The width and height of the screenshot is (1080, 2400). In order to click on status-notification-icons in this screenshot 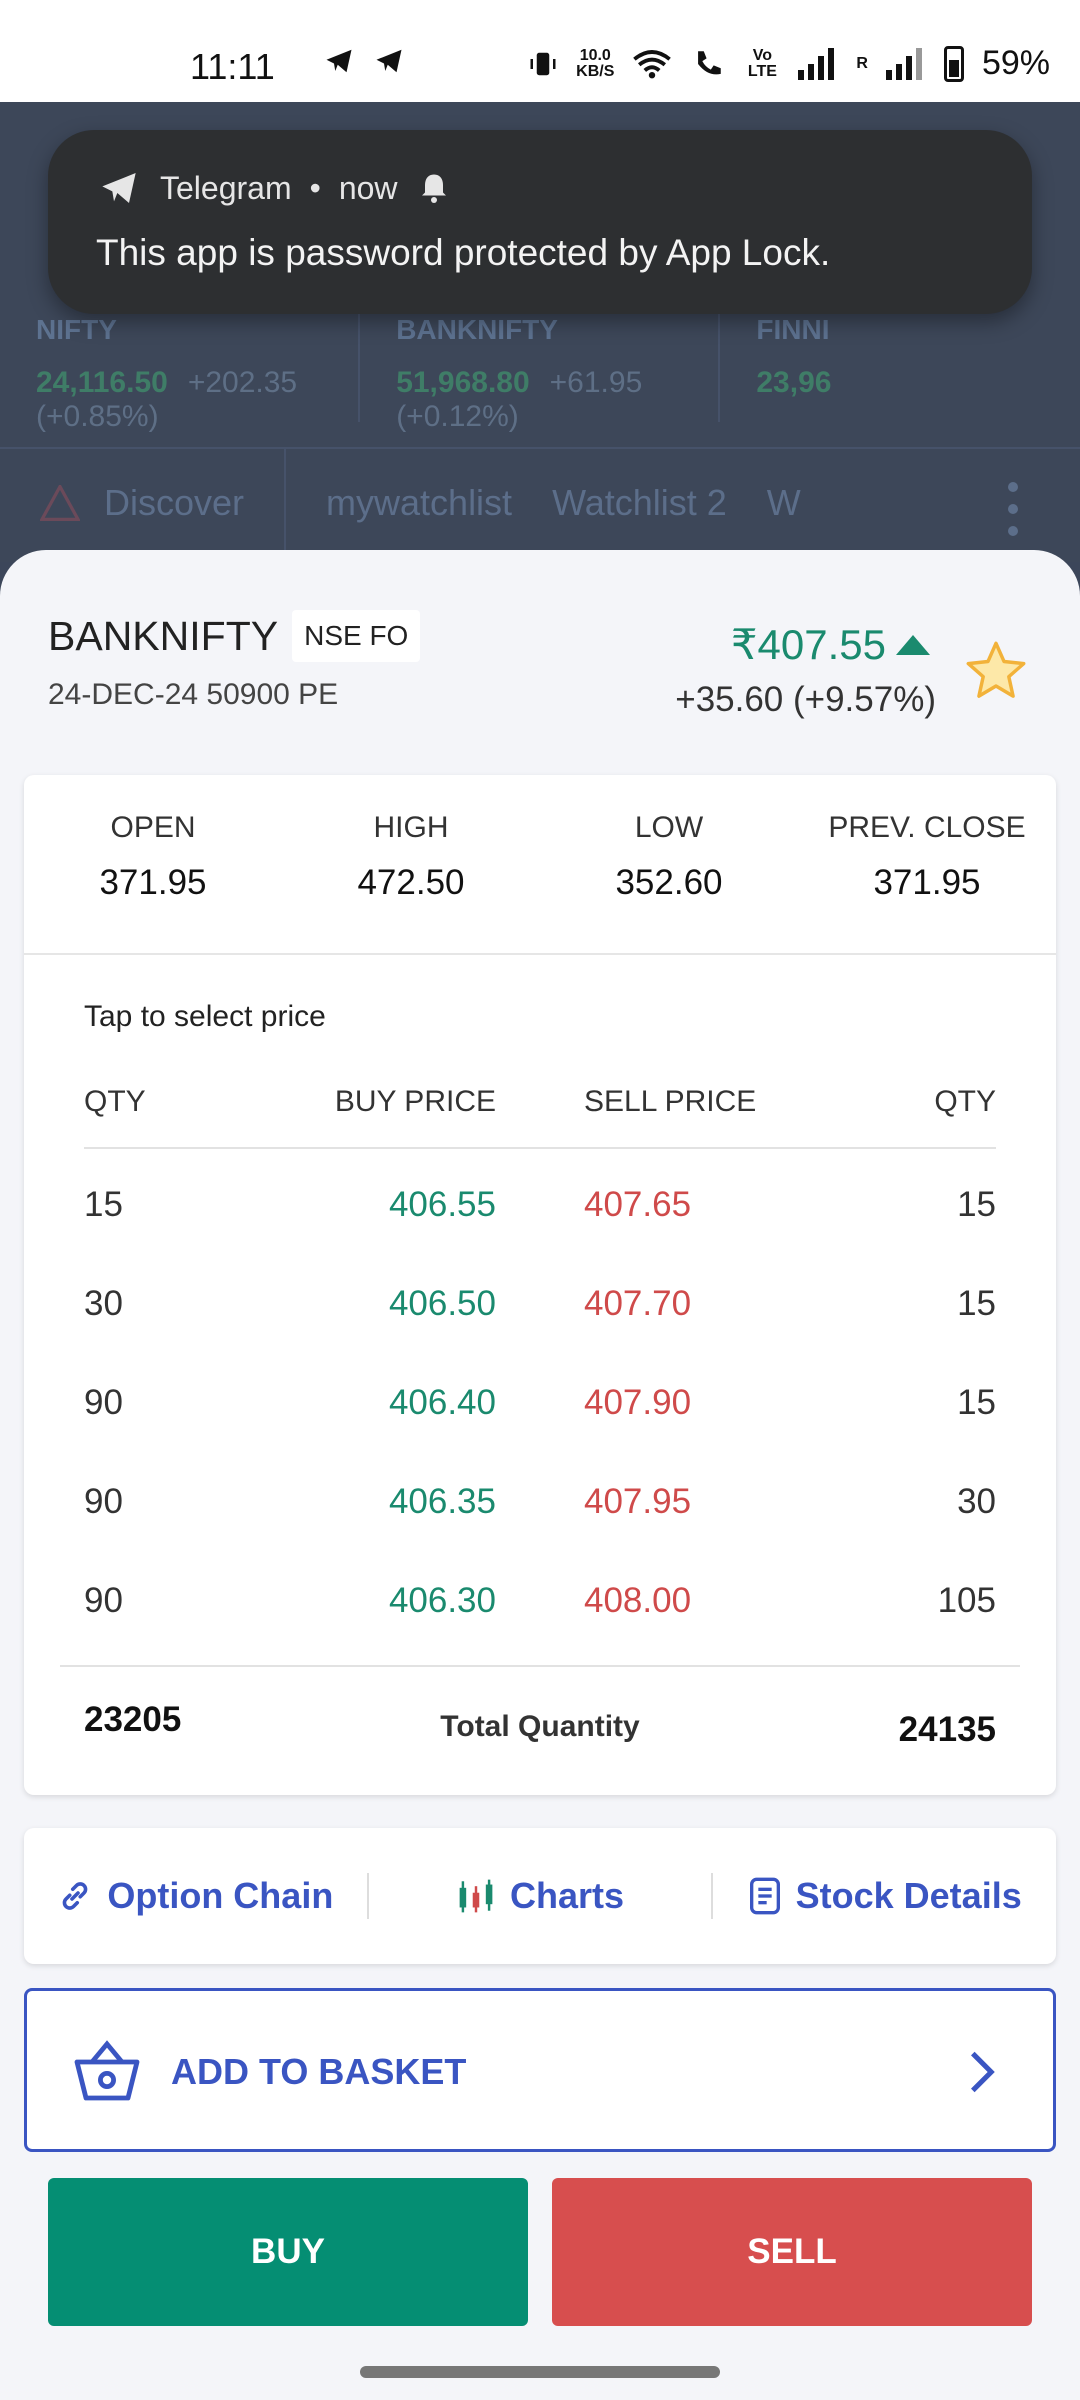, I will do `click(364, 61)`.